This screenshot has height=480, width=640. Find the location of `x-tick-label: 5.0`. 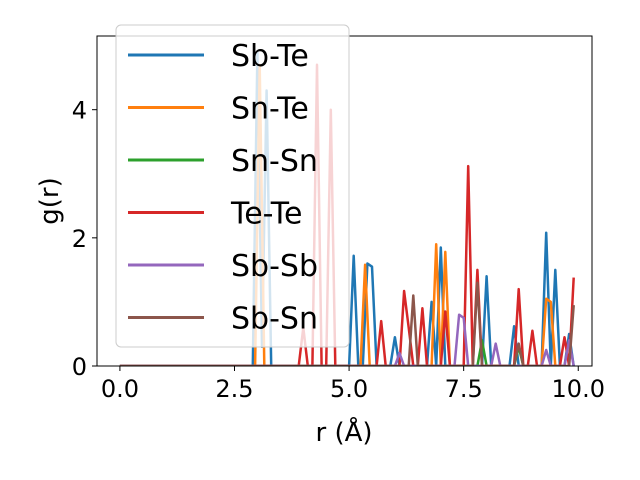

x-tick-label: 5.0 is located at coordinates (349, 389).